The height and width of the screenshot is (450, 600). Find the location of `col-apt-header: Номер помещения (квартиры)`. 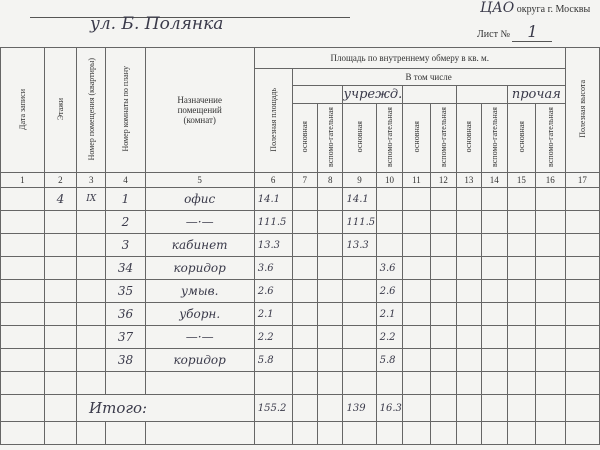

col-apt-header: Номер помещения (квартиры) is located at coordinates (91, 110).